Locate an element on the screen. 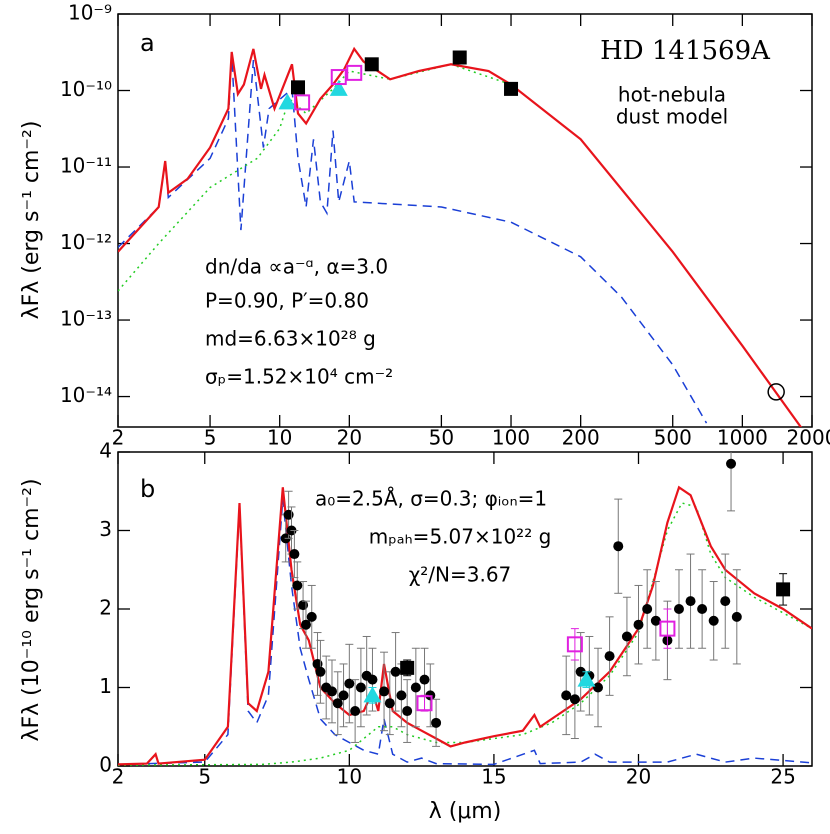 This screenshot has height=834, width=830. x-tick-label: 10 is located at coordinates (279, 438).